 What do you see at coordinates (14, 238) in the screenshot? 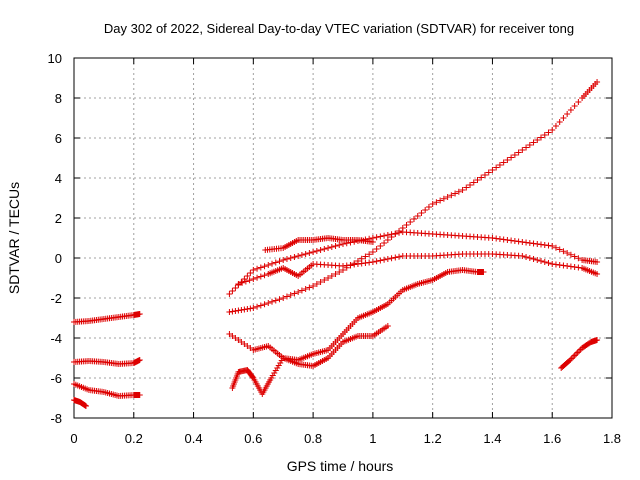
I see `y-axis-label: SDTVAR / TECUs` at bounding box center [14, 238].